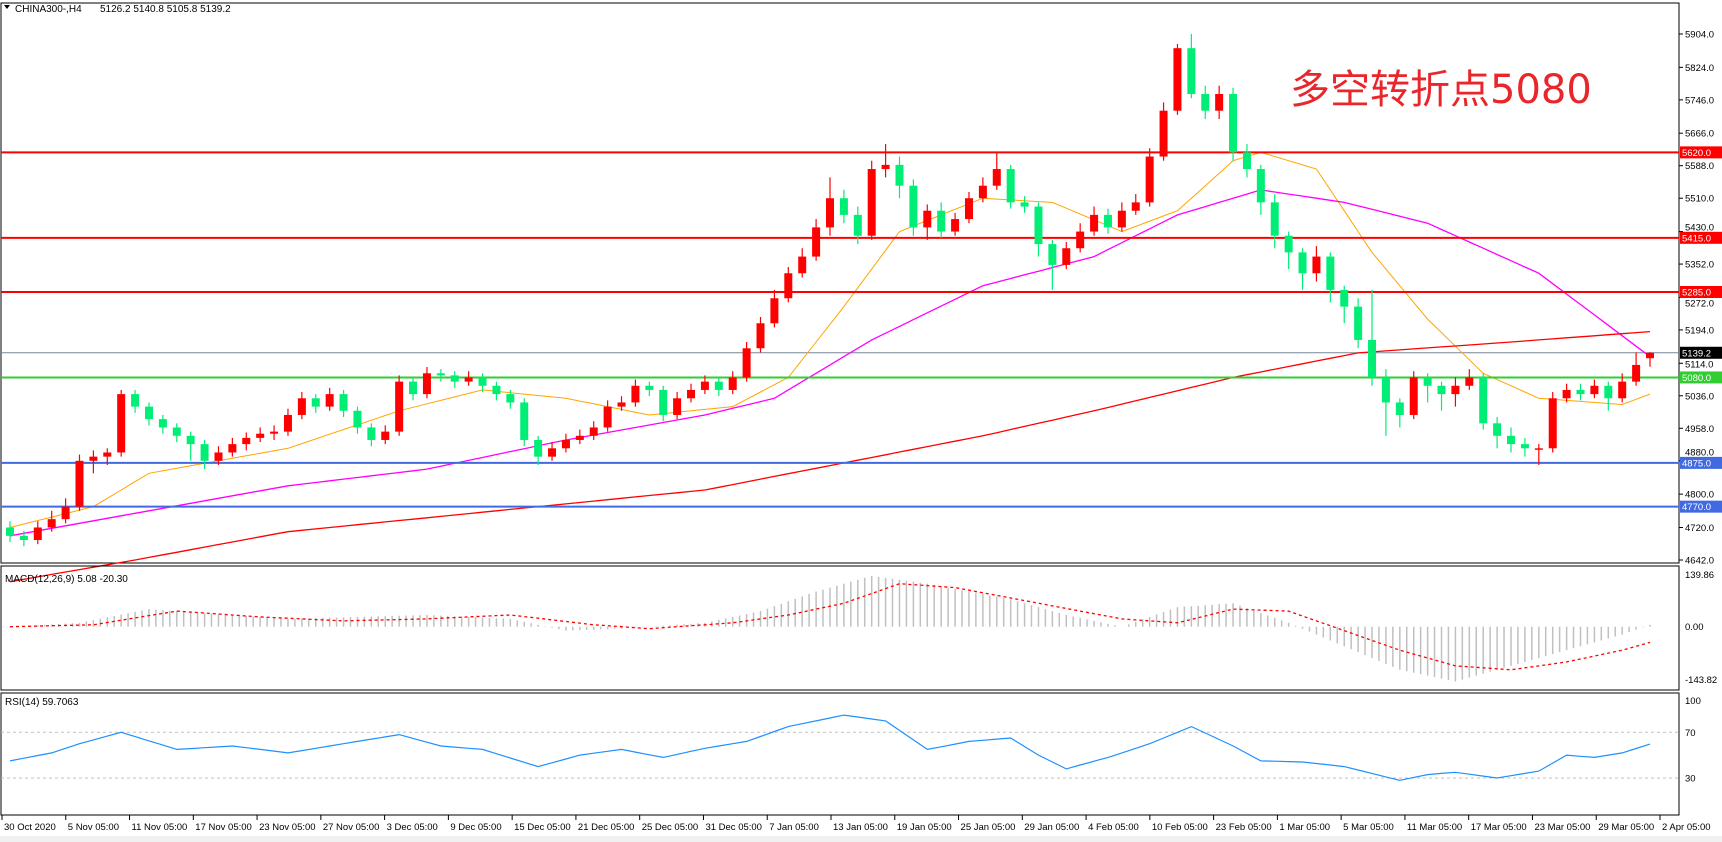 Image resolution: width=1722 pixels, height=842 pixels. Describe the element at coordinates (223, 827) in the screenshot. I see `time-tick-label: 17 Nov 05:00` at that location.